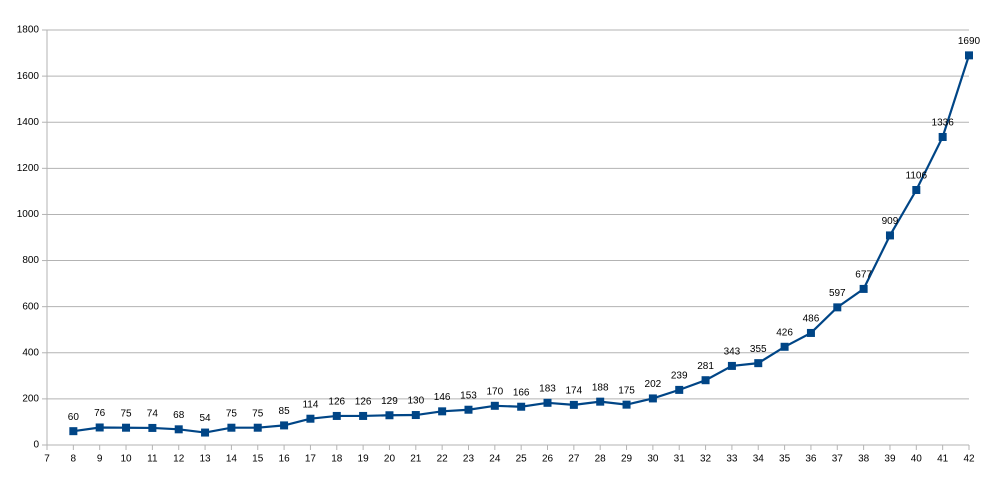 This screenshot has height=480, width=986. Describe the element at coordinates (917, 176) in the screenshot. I see `data-label: 1106` at that location.